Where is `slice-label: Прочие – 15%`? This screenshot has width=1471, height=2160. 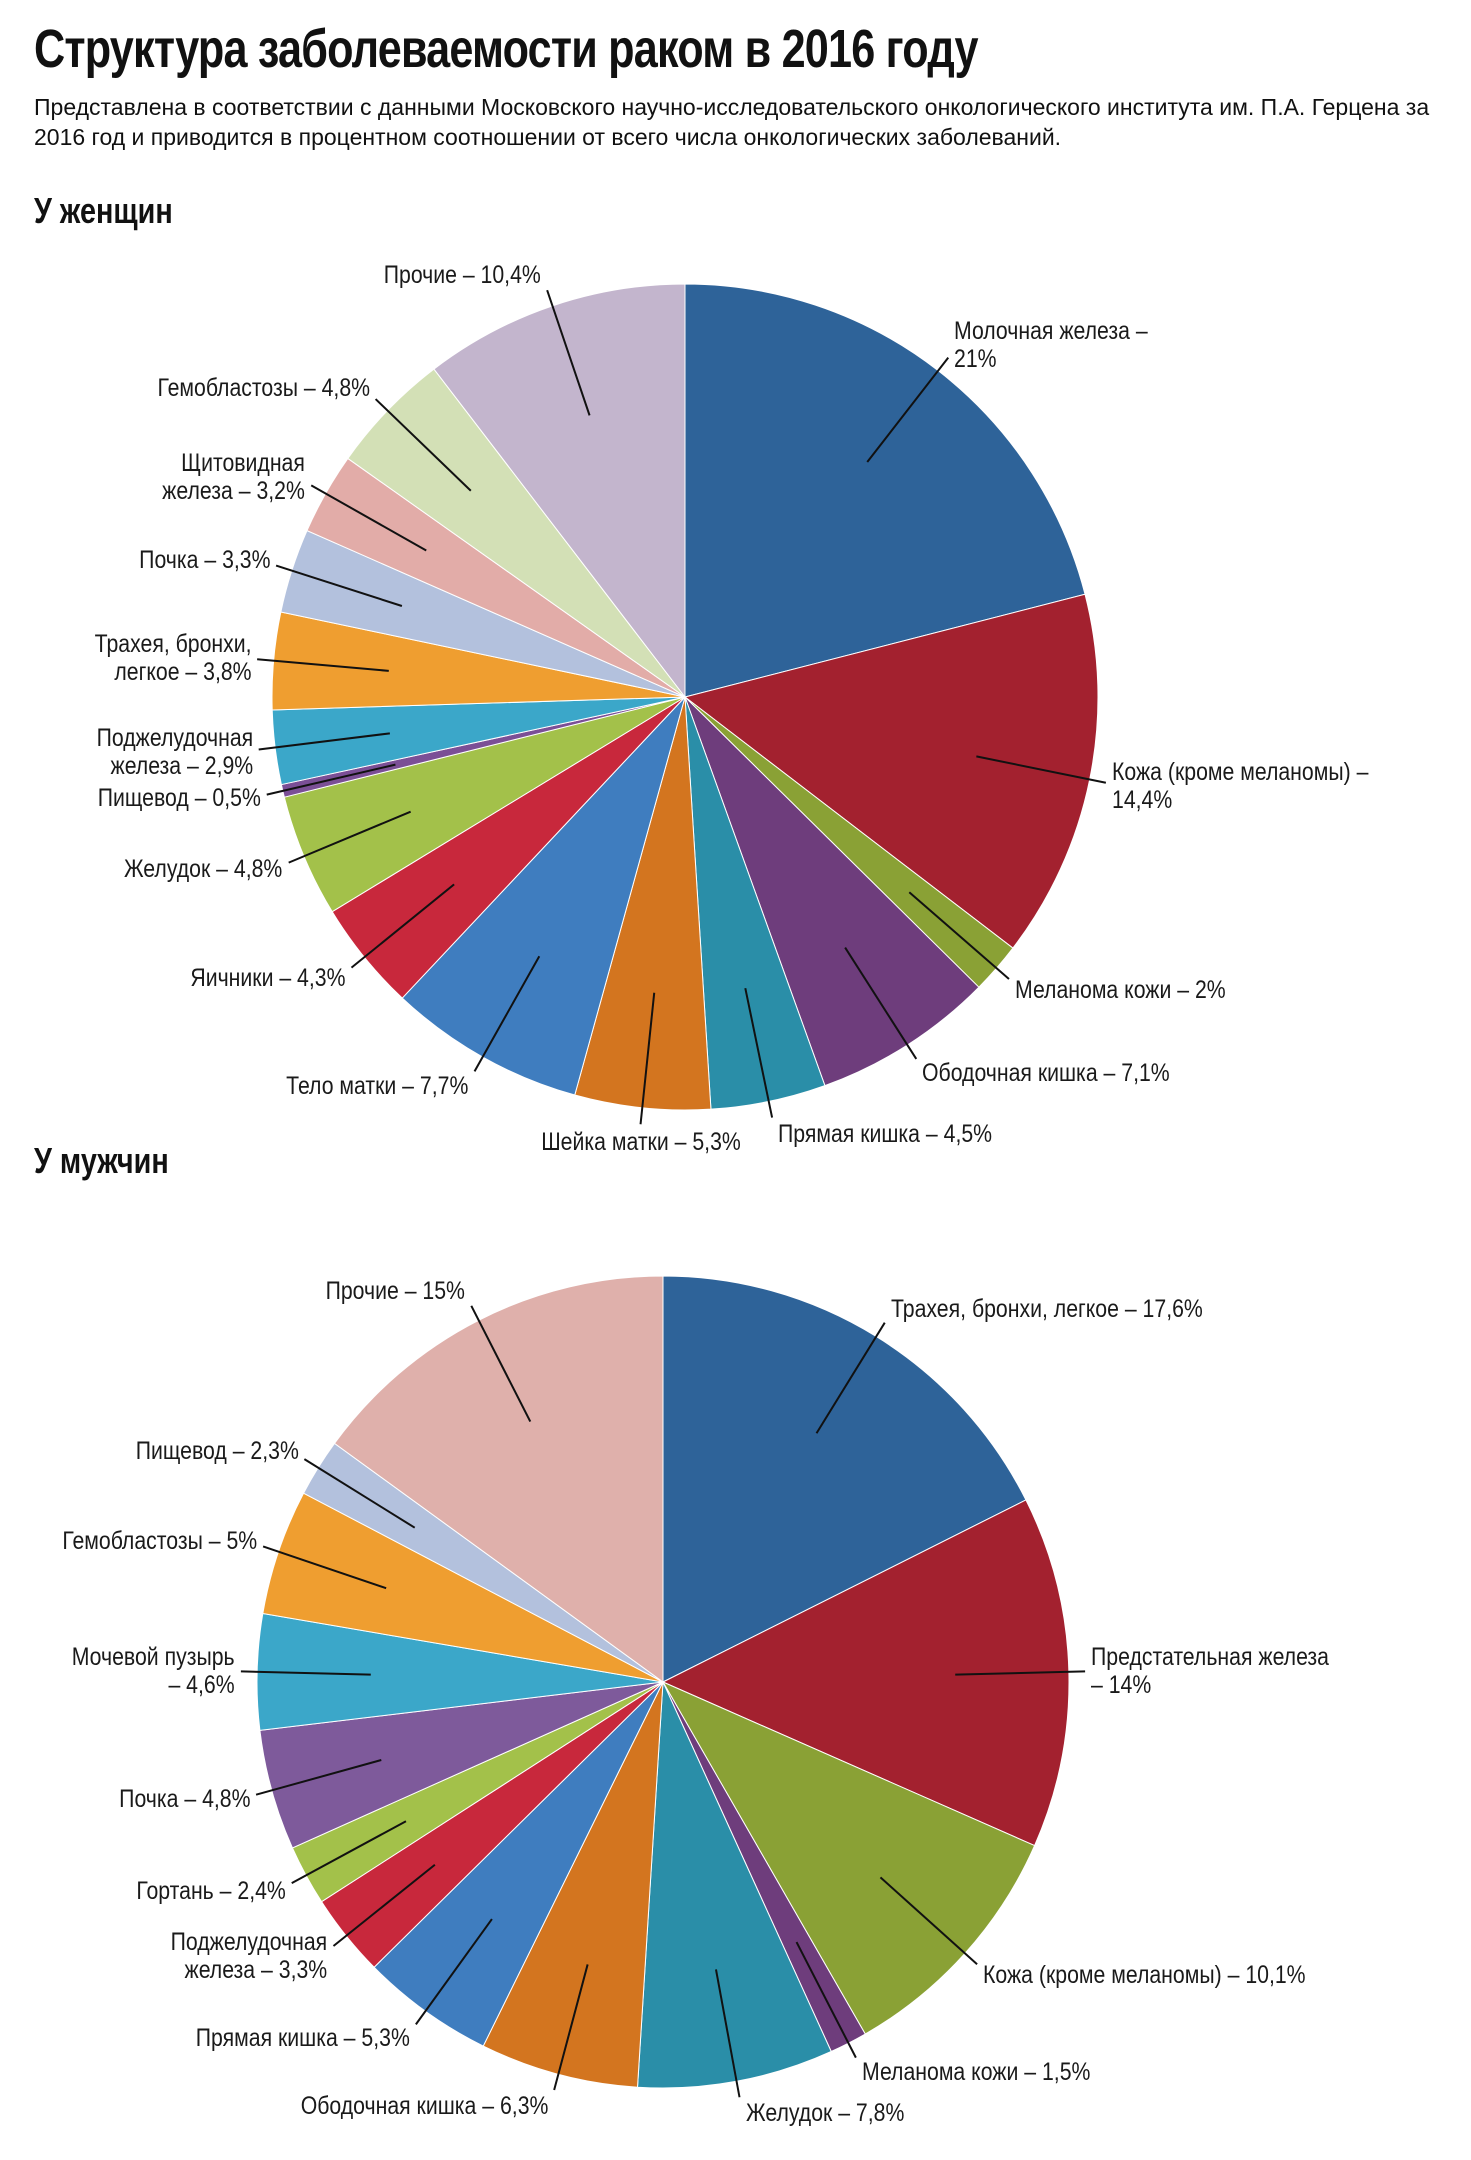
slice-label: Прочие – 15% is located at coordinates (395, 1291).